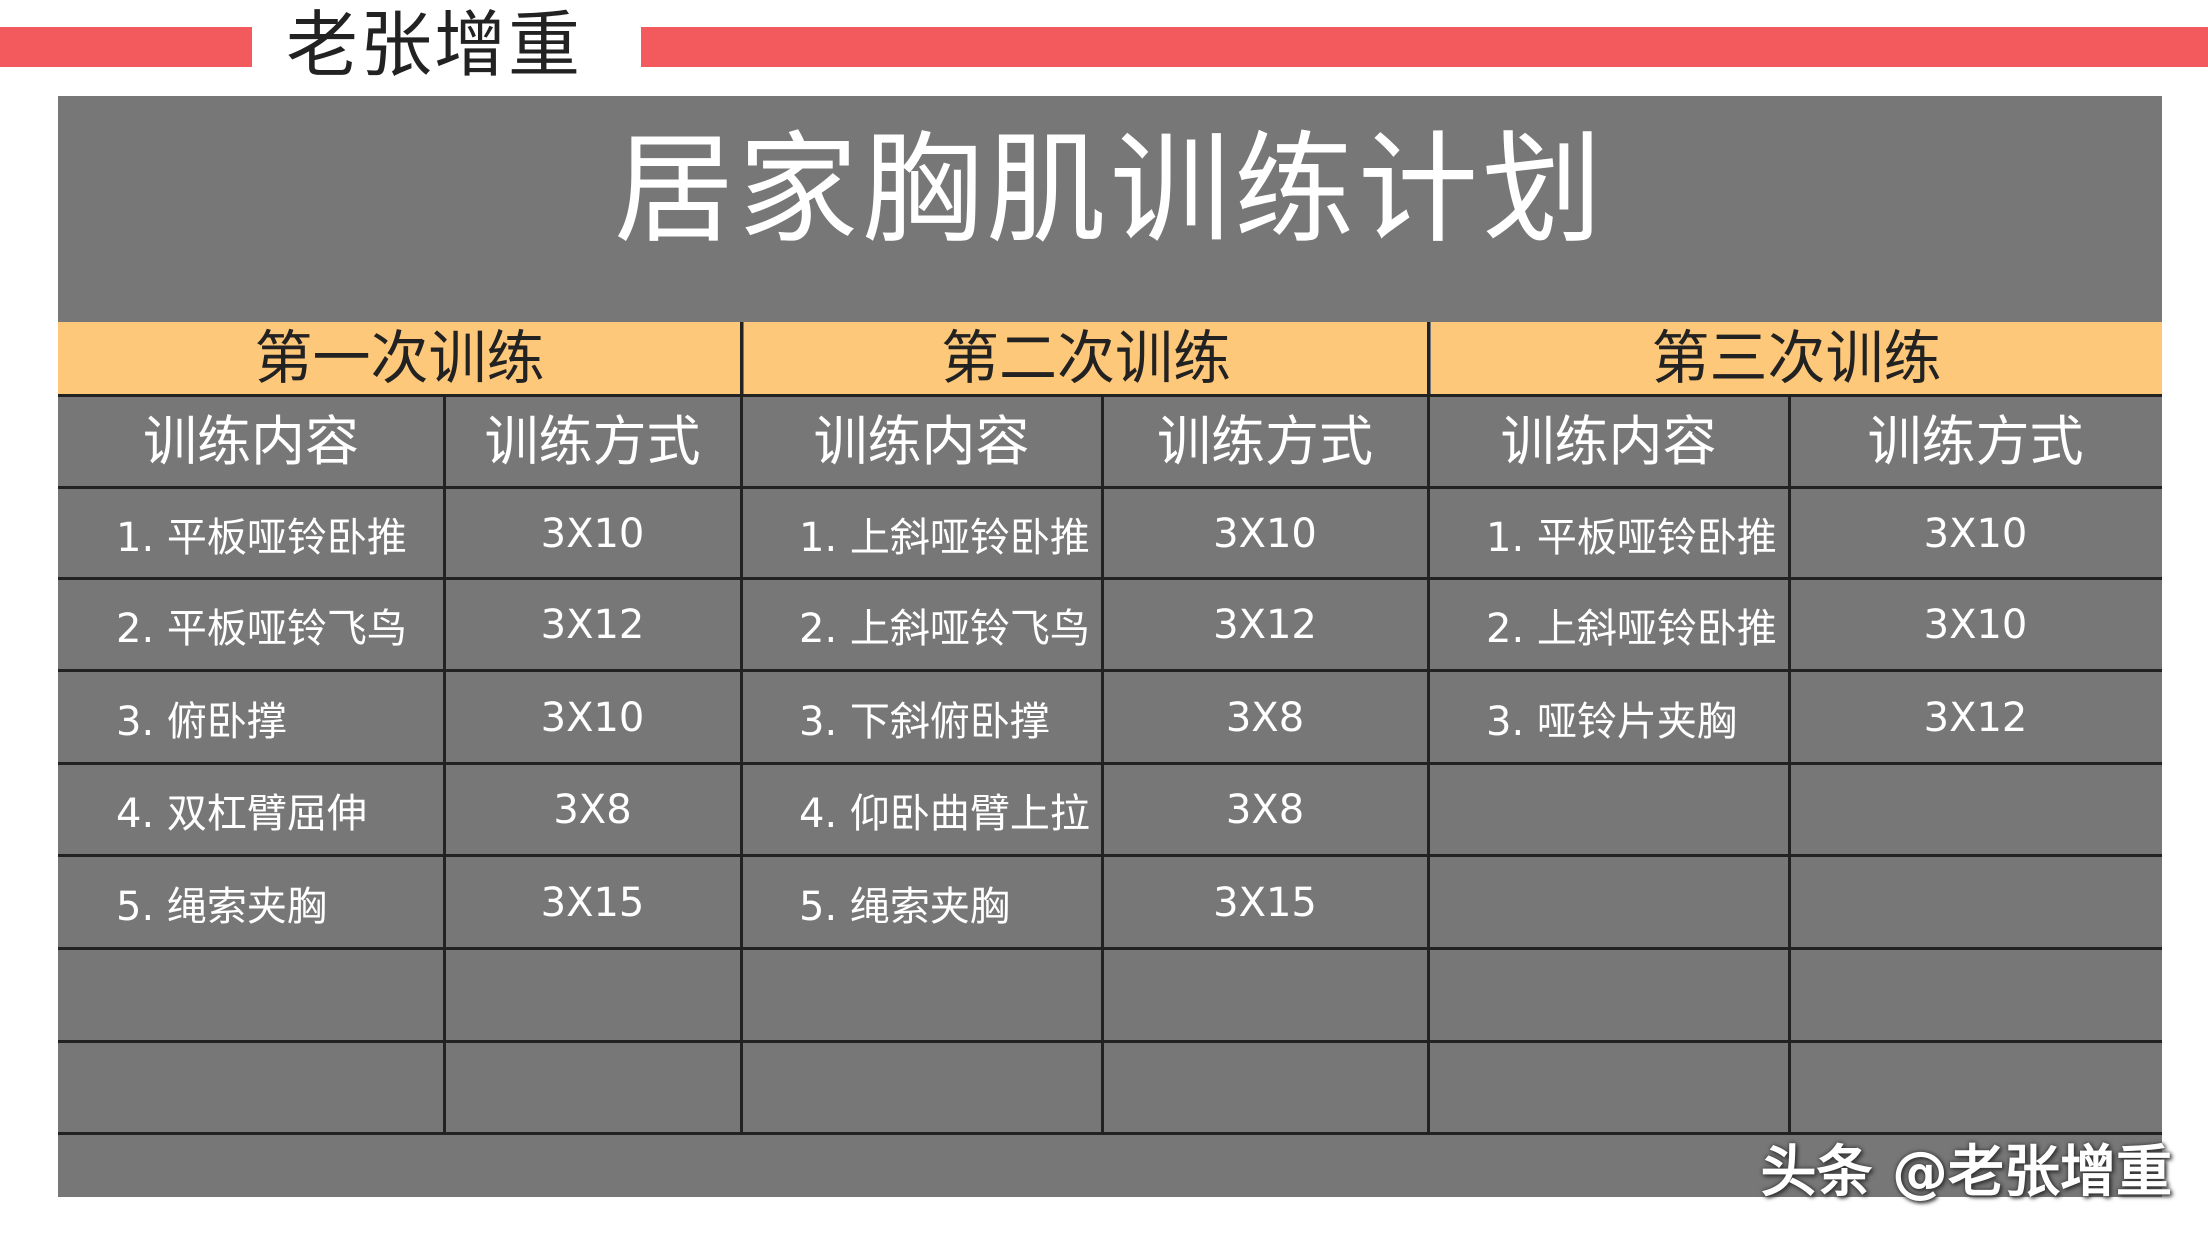 The height and width of the screenshot is (1242, 2208). I want to click on exercise-cell: 2. 平板哑铃飞鸟, so click(261, 629).